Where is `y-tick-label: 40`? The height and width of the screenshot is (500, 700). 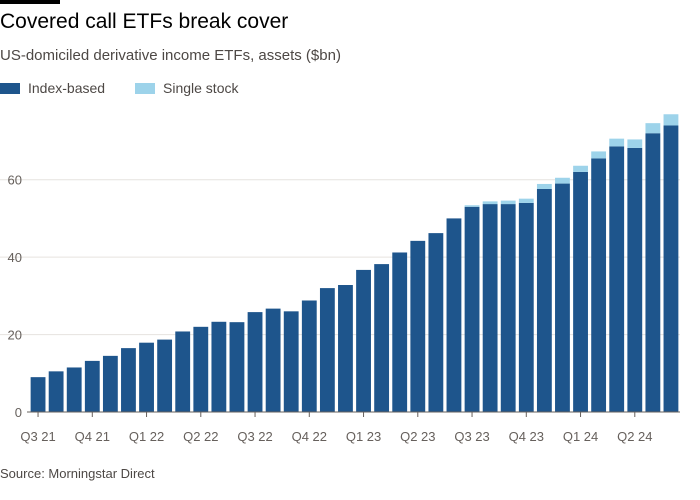
y-tick-label: 40 is located at coordinates (15, 257).